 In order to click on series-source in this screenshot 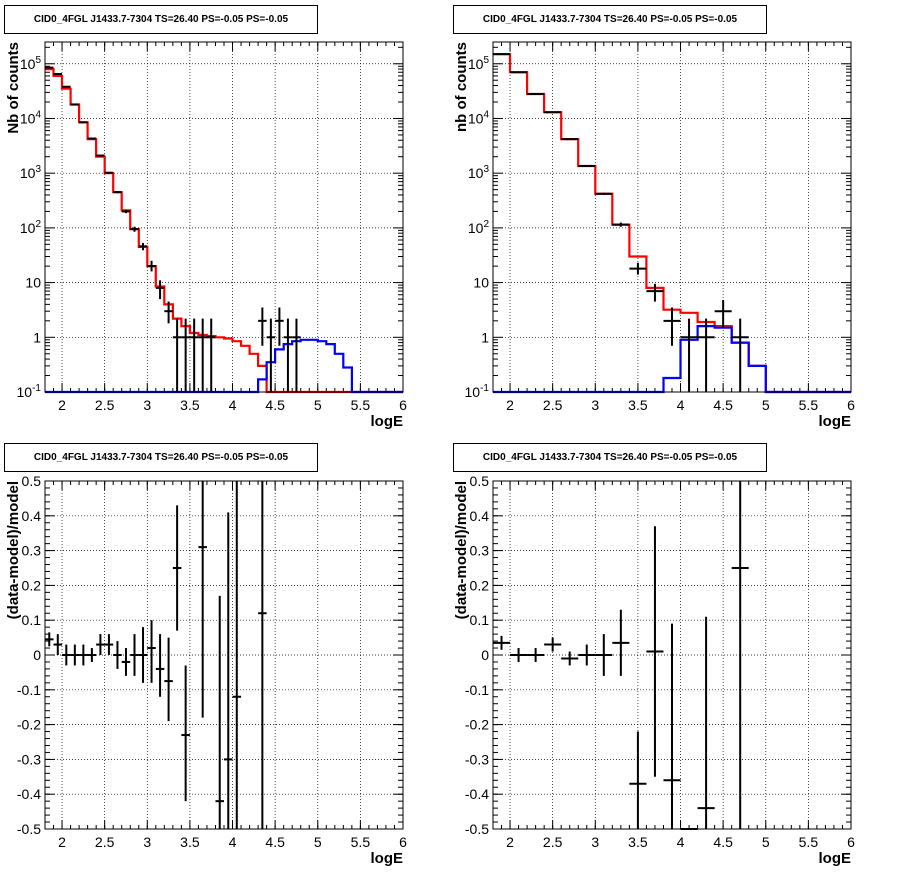, I will do `click(224, 366)`.